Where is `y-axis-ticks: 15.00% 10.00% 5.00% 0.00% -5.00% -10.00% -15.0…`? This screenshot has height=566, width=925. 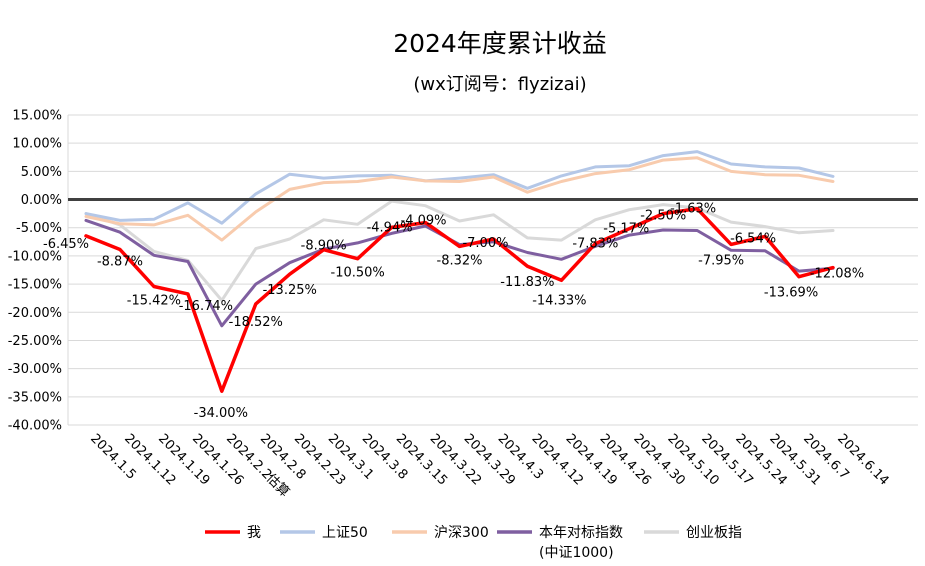 y-axis-ticks: 15.00% 10.00% 5.00% 0.00% -5.00% -10.00% -15.0… is located at coordinates (35, 271).